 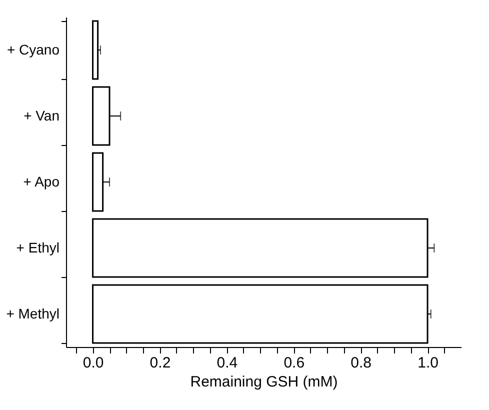 What do you see at coordinates (42, 116) in the screenshot?
I see `y-tick-label: + Van` at bounding box center [42, 116].